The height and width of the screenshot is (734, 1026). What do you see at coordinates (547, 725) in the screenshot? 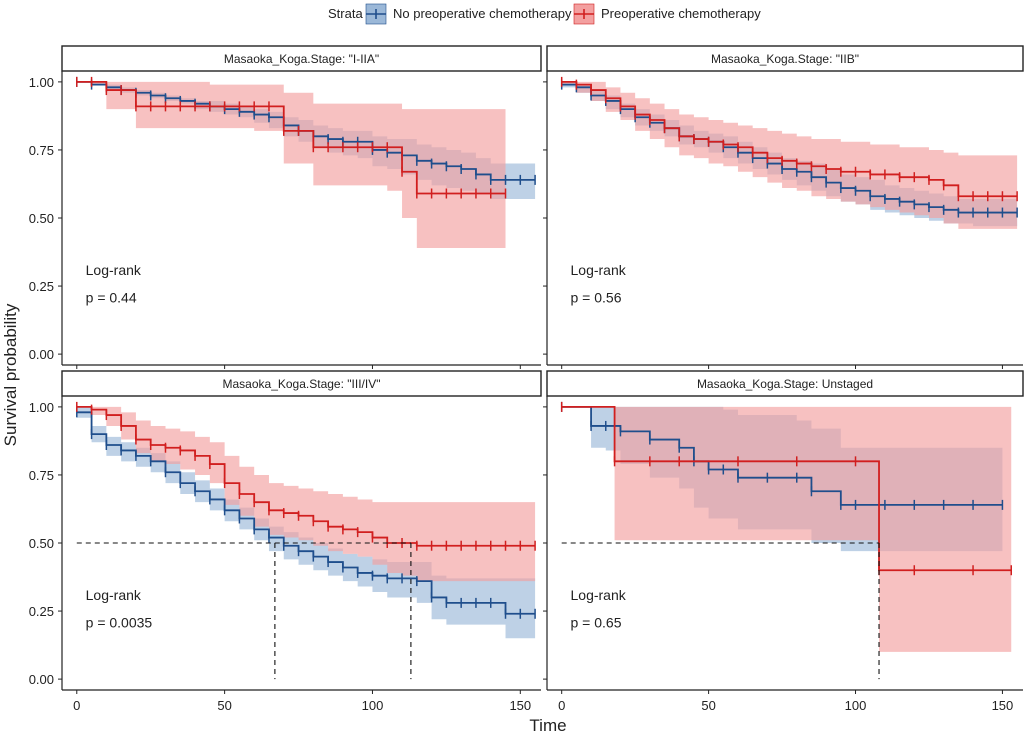
I see `x-axis-title: Time` at bounding box center [547, 725].